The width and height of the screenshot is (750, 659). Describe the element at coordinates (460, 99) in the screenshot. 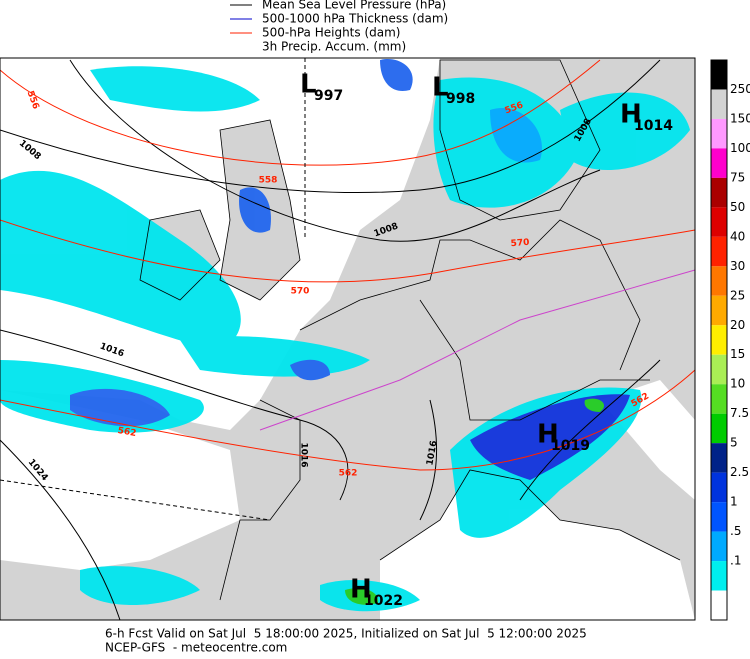

I see `center-value: 998` at that location.